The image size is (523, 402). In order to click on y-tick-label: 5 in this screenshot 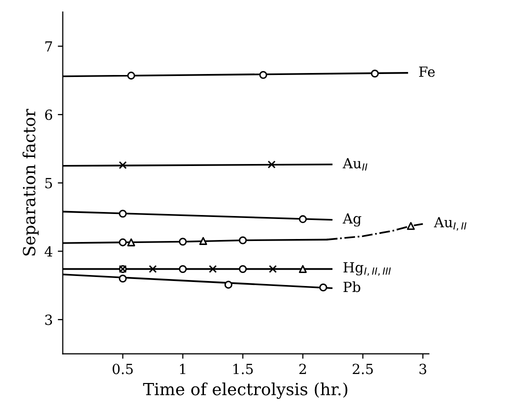, I will do `click(48, 183)`.